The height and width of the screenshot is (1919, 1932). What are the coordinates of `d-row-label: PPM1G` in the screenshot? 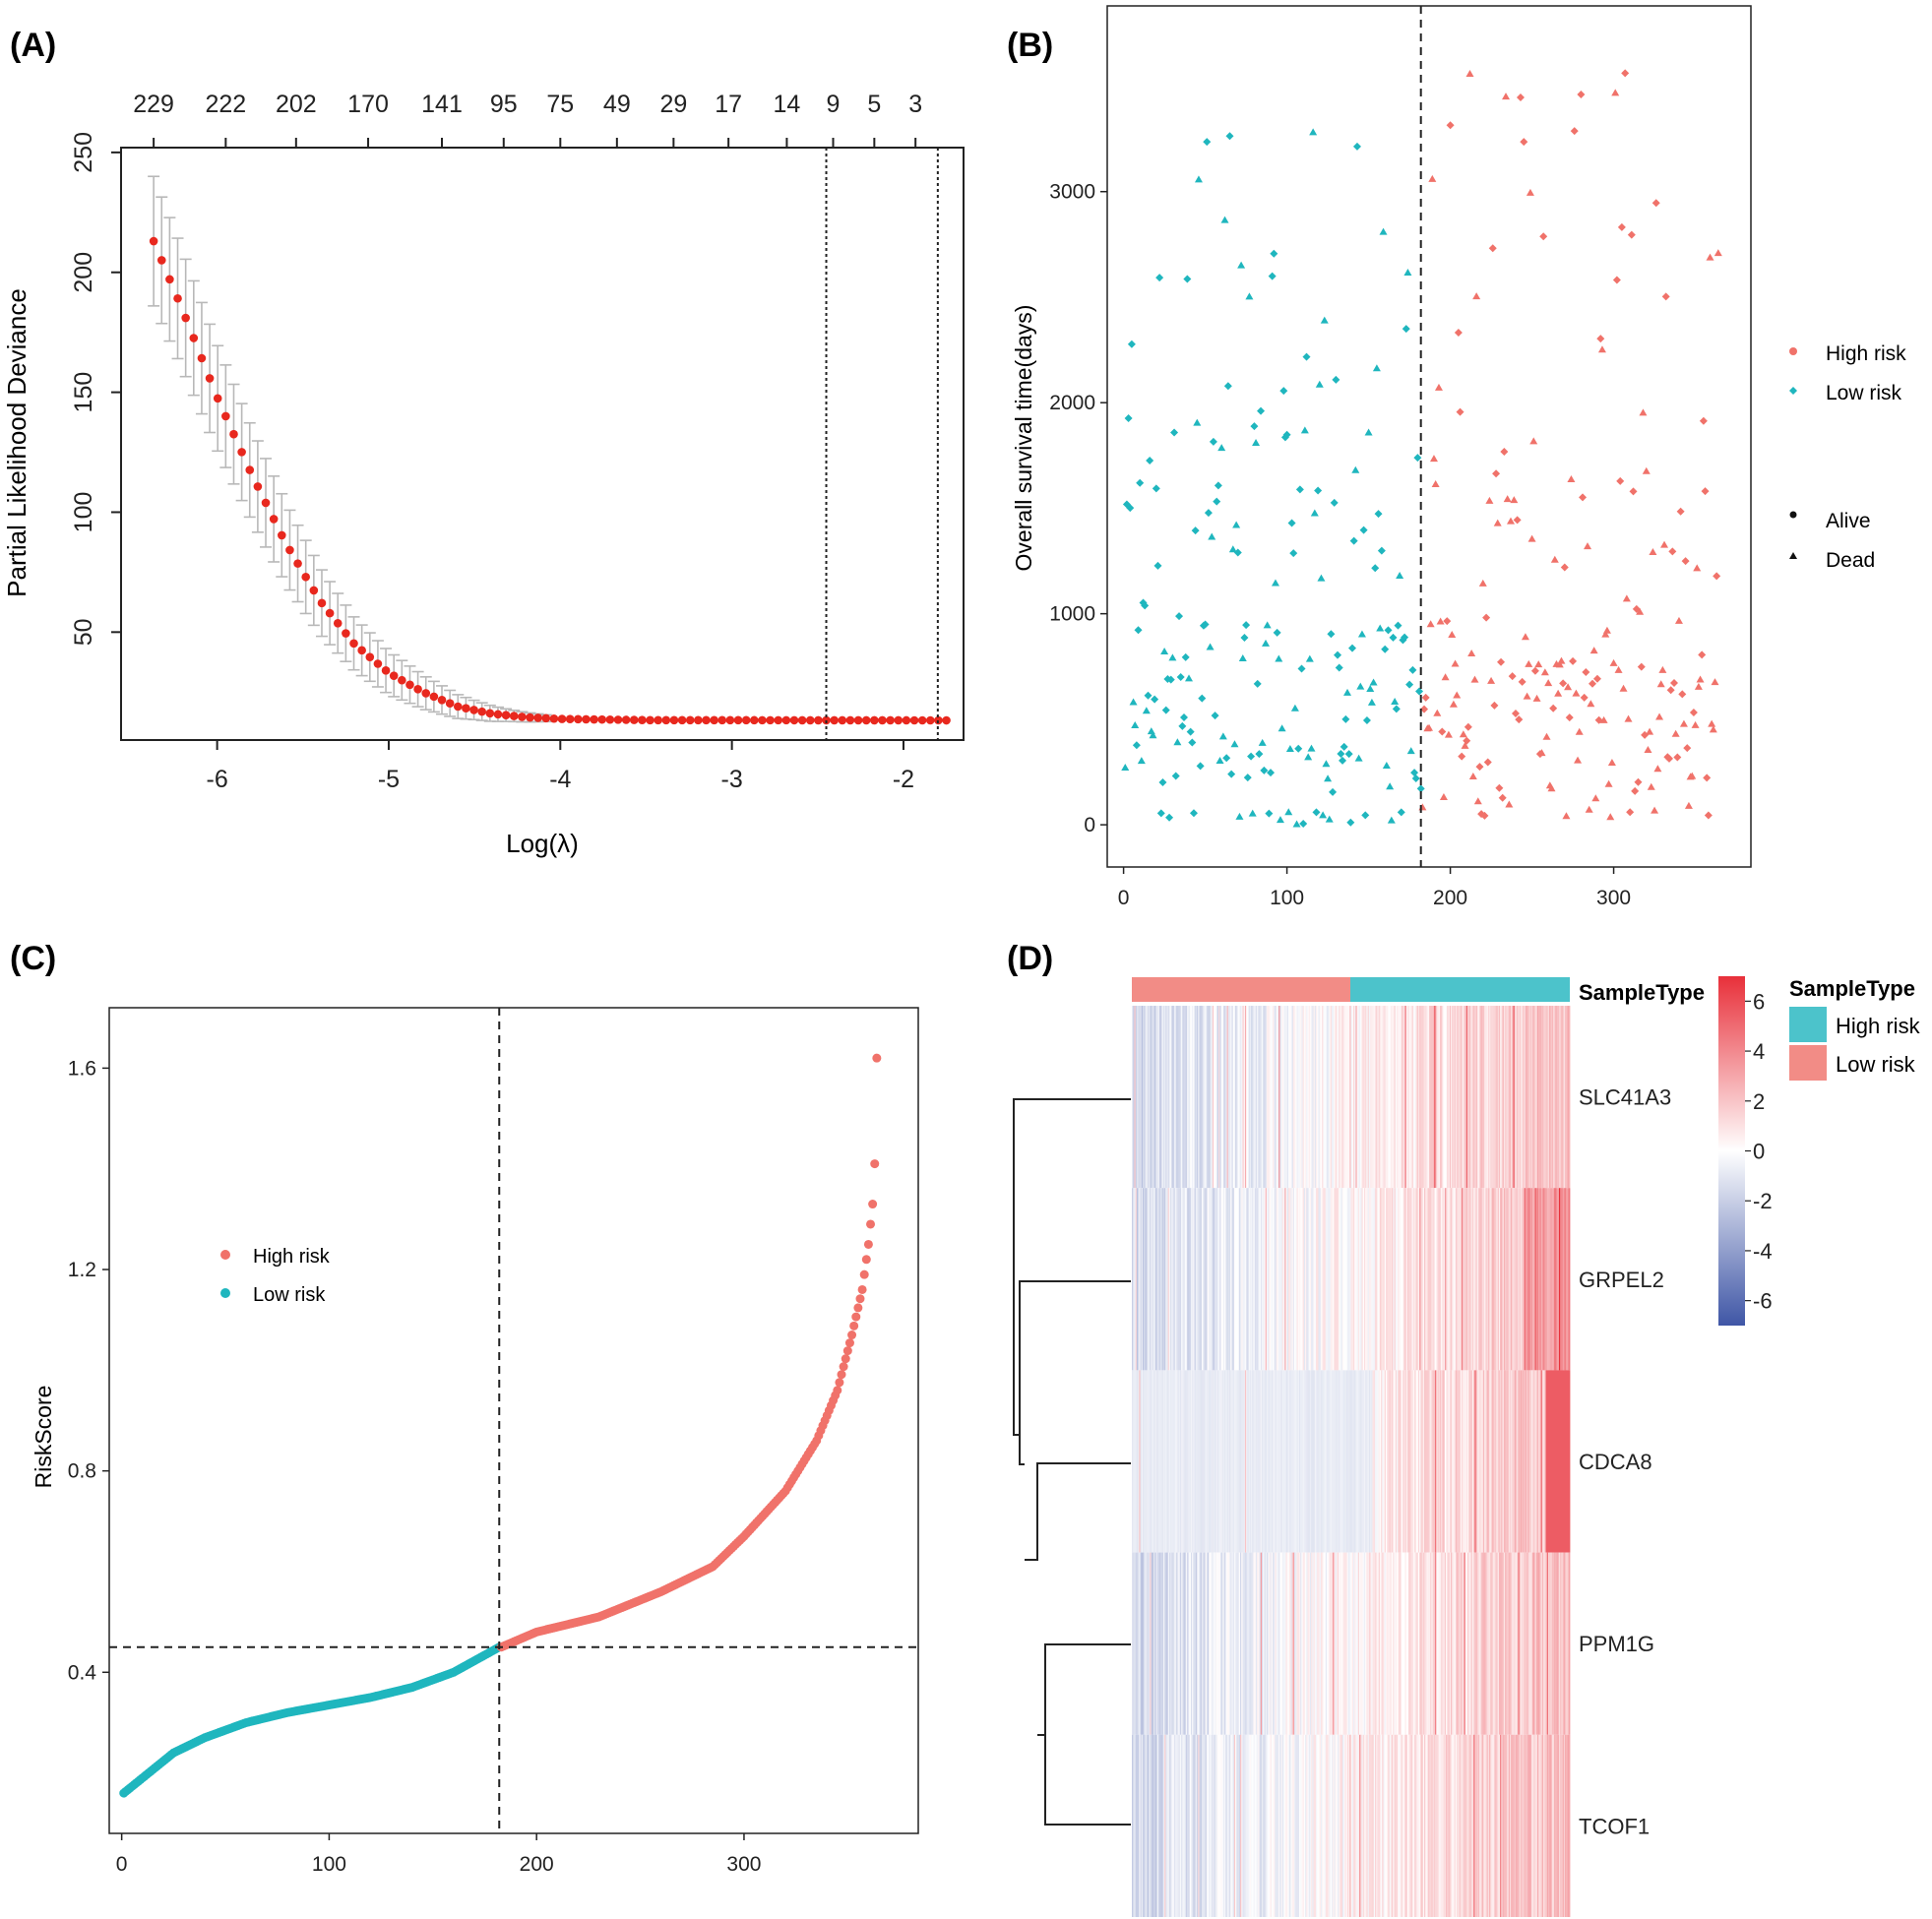 It's located at (1617, 1644).